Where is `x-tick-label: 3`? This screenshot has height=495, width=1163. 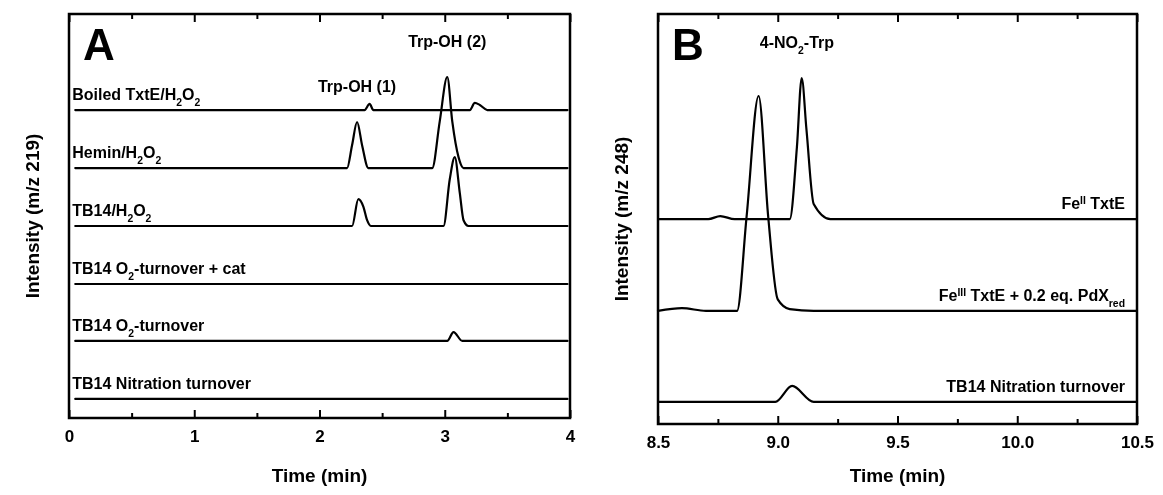
x-tick-label: 3 is located at coordinates (445, 437).